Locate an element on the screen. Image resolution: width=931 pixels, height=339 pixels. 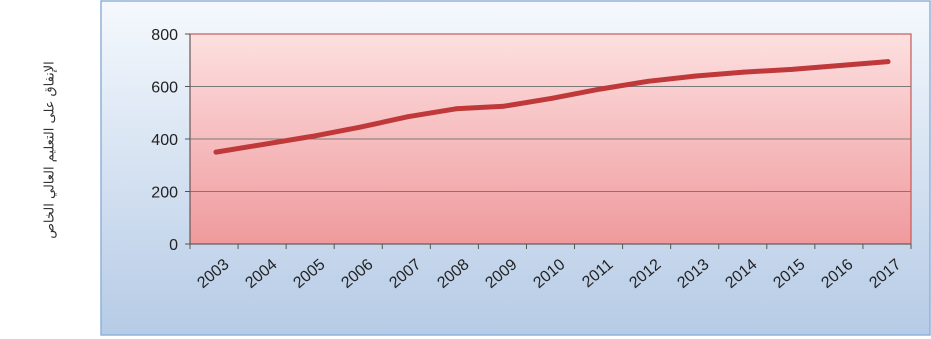
y-tick-label: 200 is located at coordinates (164, 193).